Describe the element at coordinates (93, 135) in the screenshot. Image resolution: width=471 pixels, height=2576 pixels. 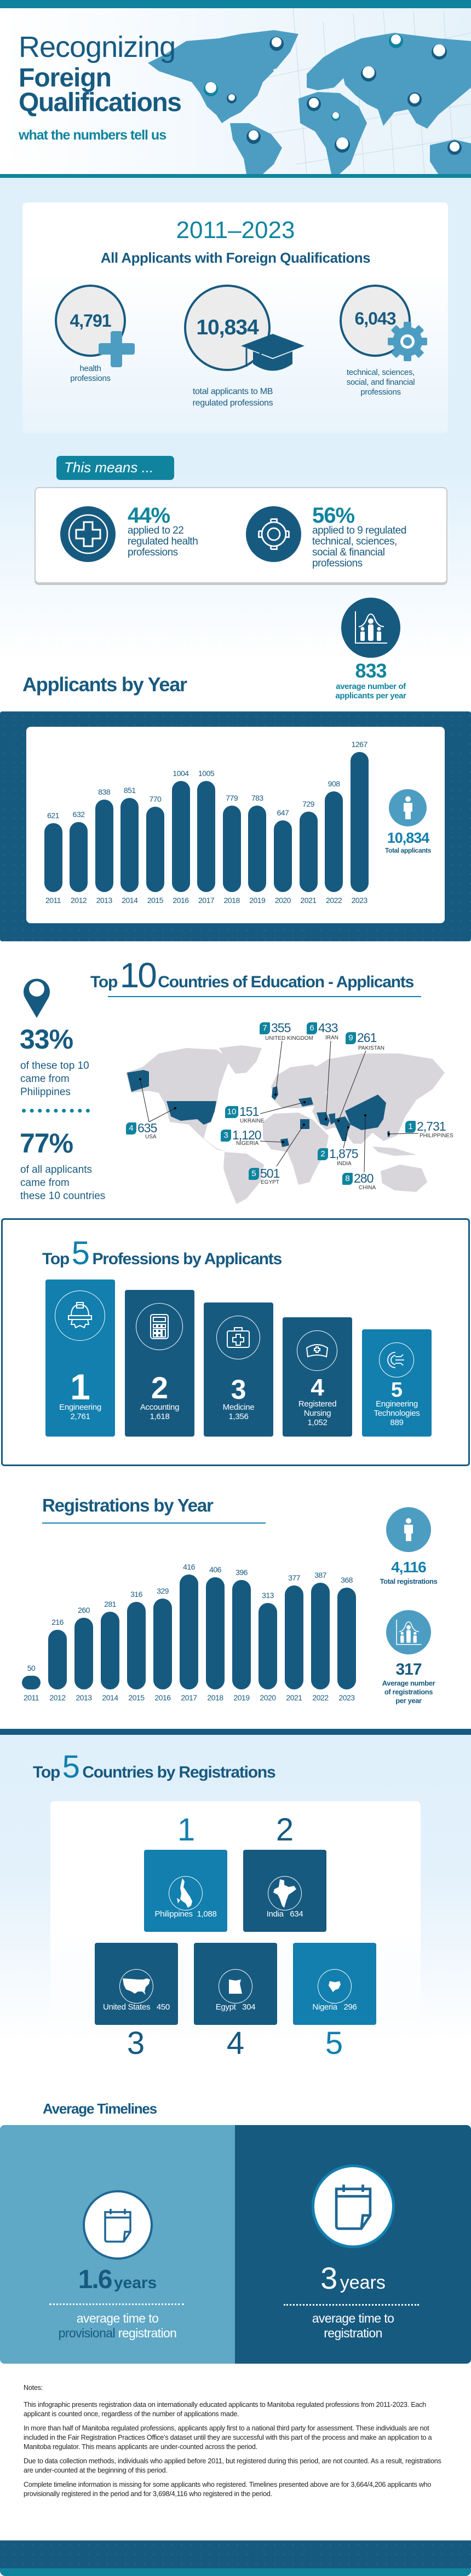
I see `hero-subtitle: what the numbers tell us` at that location.